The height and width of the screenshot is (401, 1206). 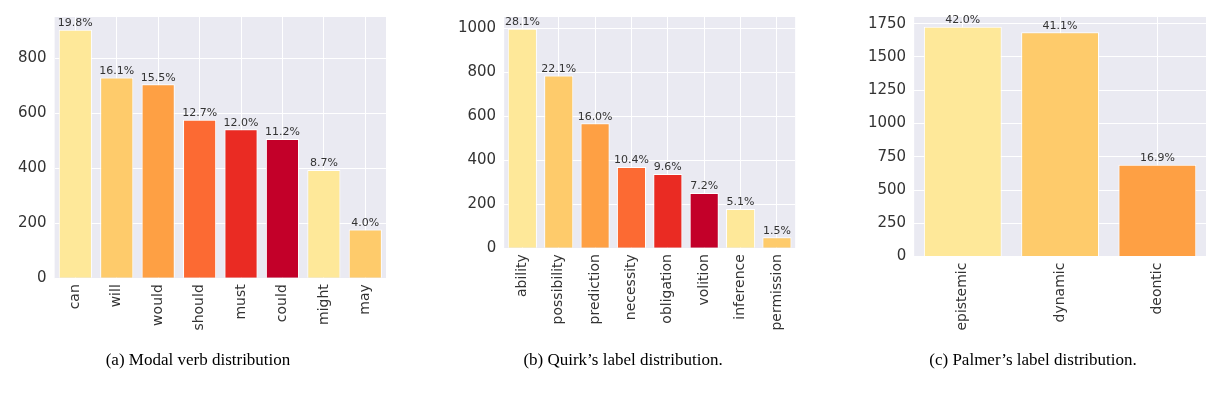 What do you see at coordinates (73, 297) in the screenshot?
I see `x-tick-label: can` at bounding box center [73, 297].